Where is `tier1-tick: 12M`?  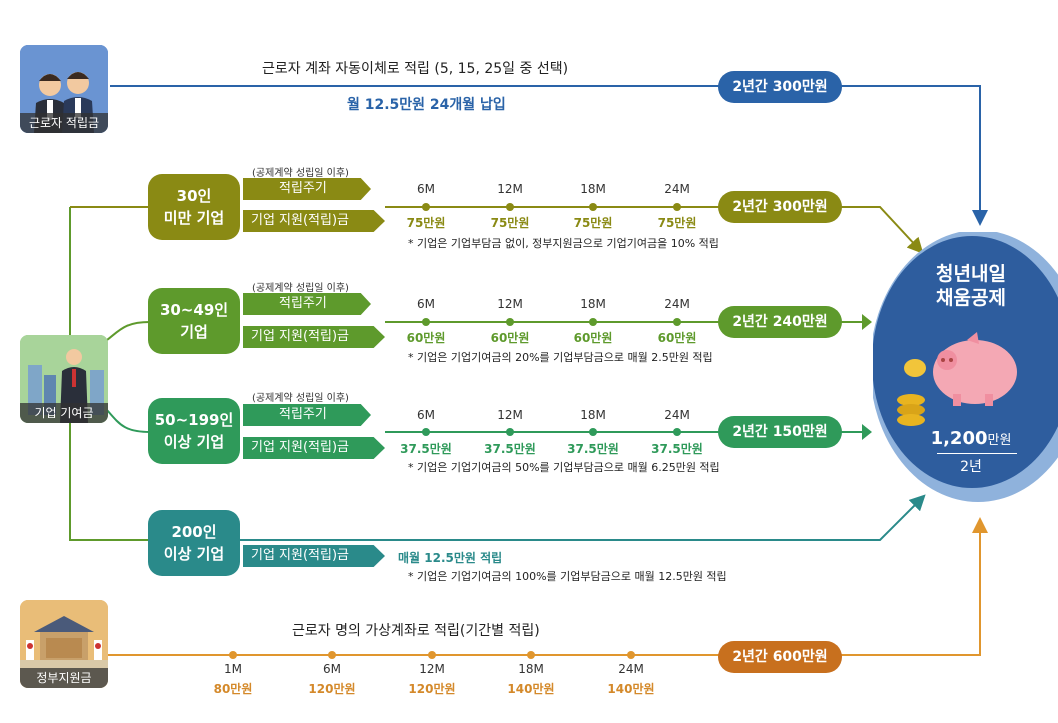
tier1-tick: 12M is located at coordinates (510, 189).